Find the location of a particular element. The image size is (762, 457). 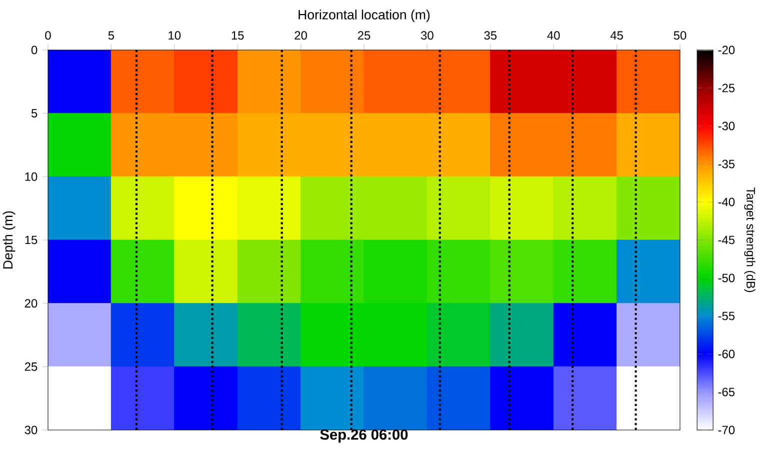

x-tick-label: 15 is located at coordinates (238, 35).